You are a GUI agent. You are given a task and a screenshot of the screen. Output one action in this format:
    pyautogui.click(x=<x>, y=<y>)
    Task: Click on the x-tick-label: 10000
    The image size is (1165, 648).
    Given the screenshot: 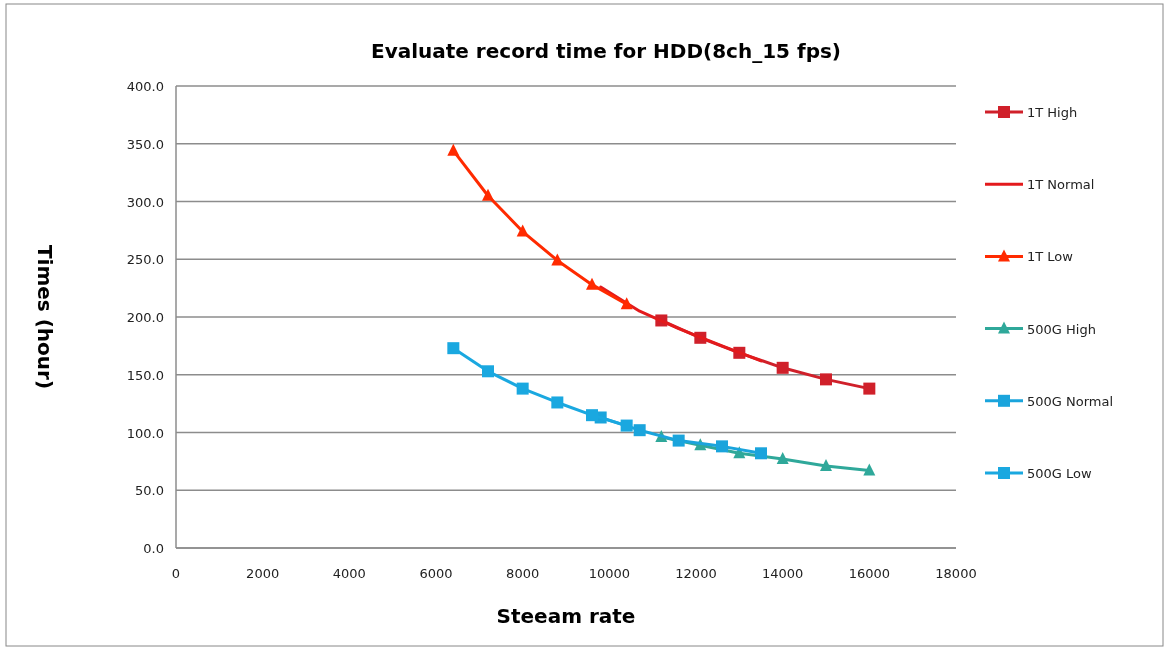 What is the action you would take?
    pyautogui.click(x=609, y=573)
    